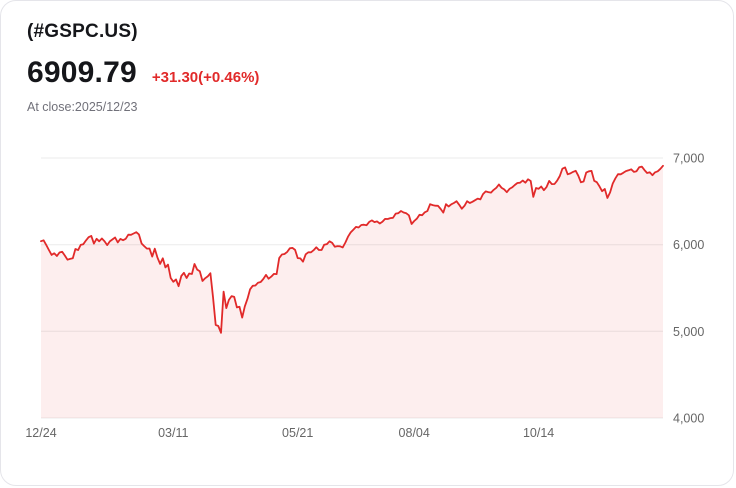  Describe the element at coordinates (414, 433) in the screenshot. I see `x-axis-label: 08/04` at that location.